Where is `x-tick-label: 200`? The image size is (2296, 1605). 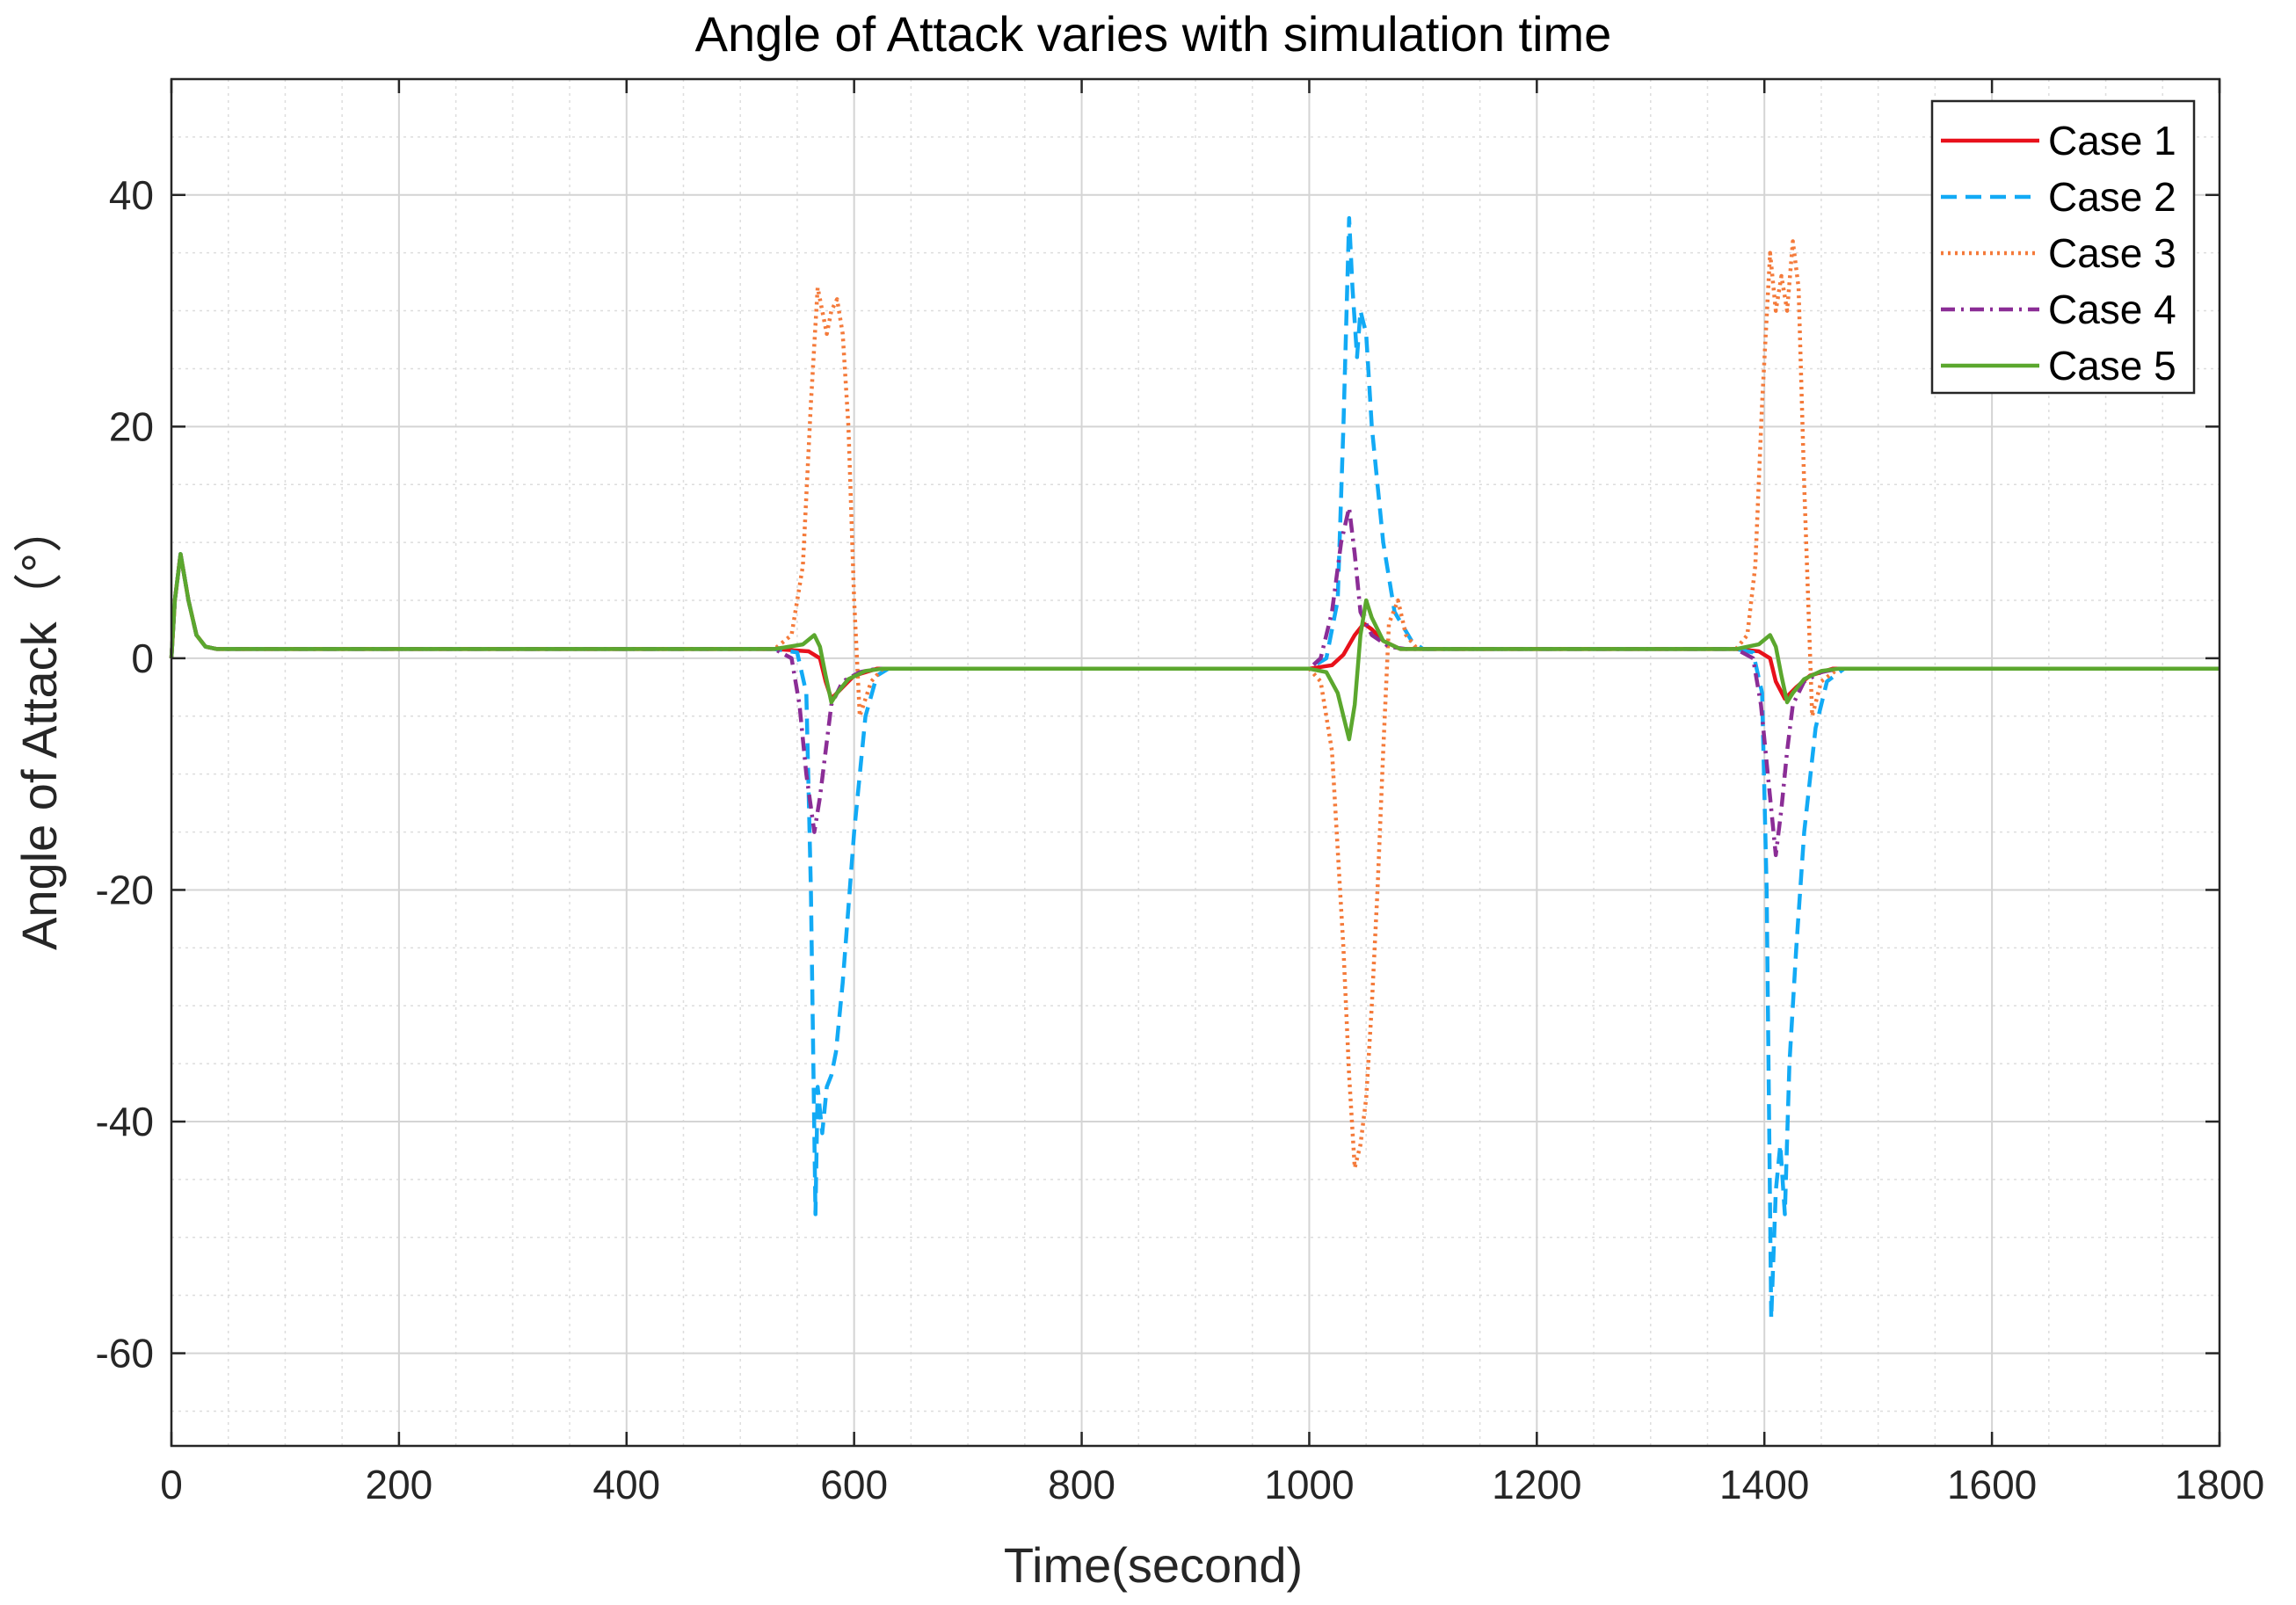
x-tick-label: 200 is located at coordinates (399, 1484).